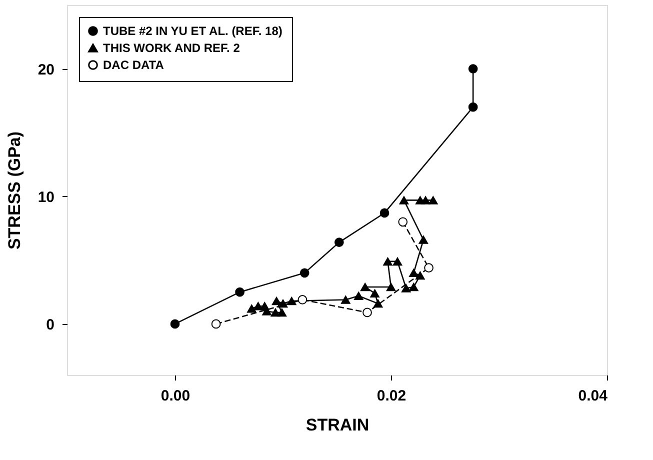 The image size is (653, 460). I want to click on legend-label: DAC DATA, so click(133, 65).